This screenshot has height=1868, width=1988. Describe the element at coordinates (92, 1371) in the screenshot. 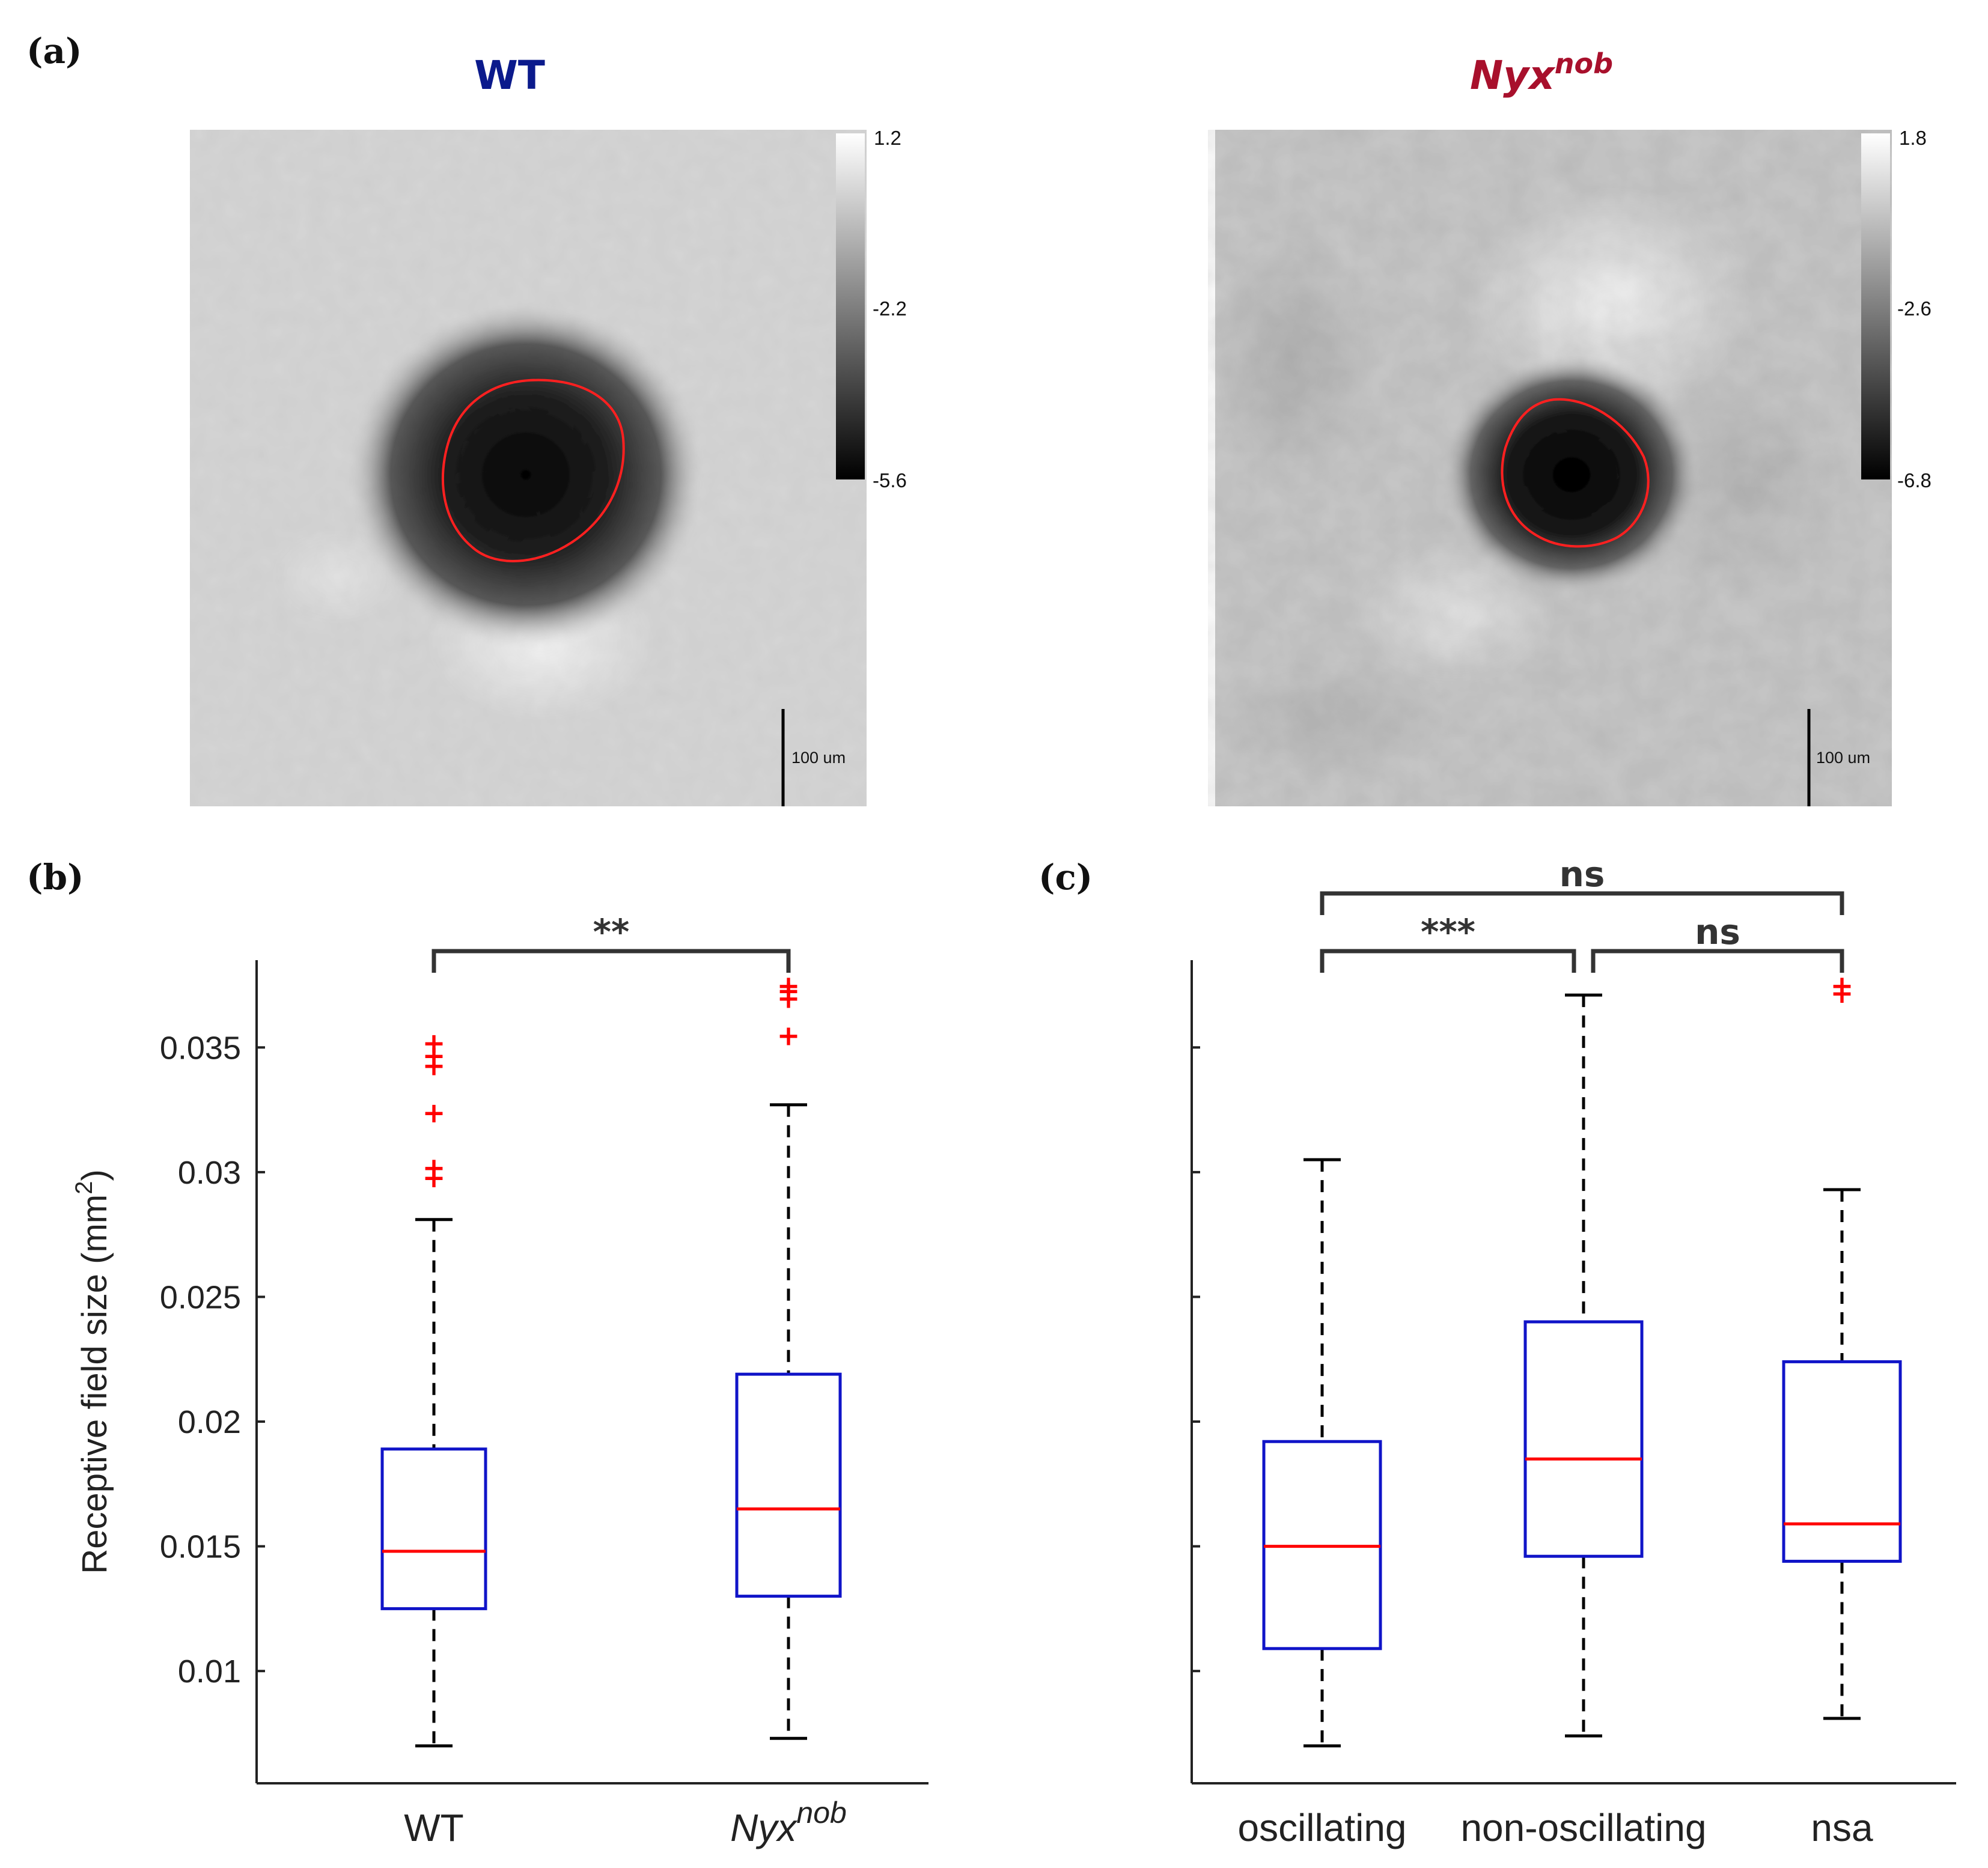

I see `y-axis-label: Receptive field size (mm2)` at that location.